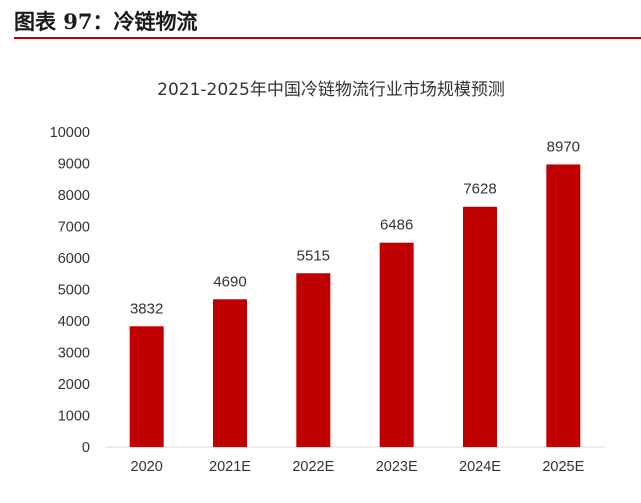 Image resolution: width=641 pixels, height=503 pixels. Describe the element at coordinates (358, 467) in the screenshot. I see `x-axis: 2020 2021E 2022E 2023E 2024E 2025E` at that location.